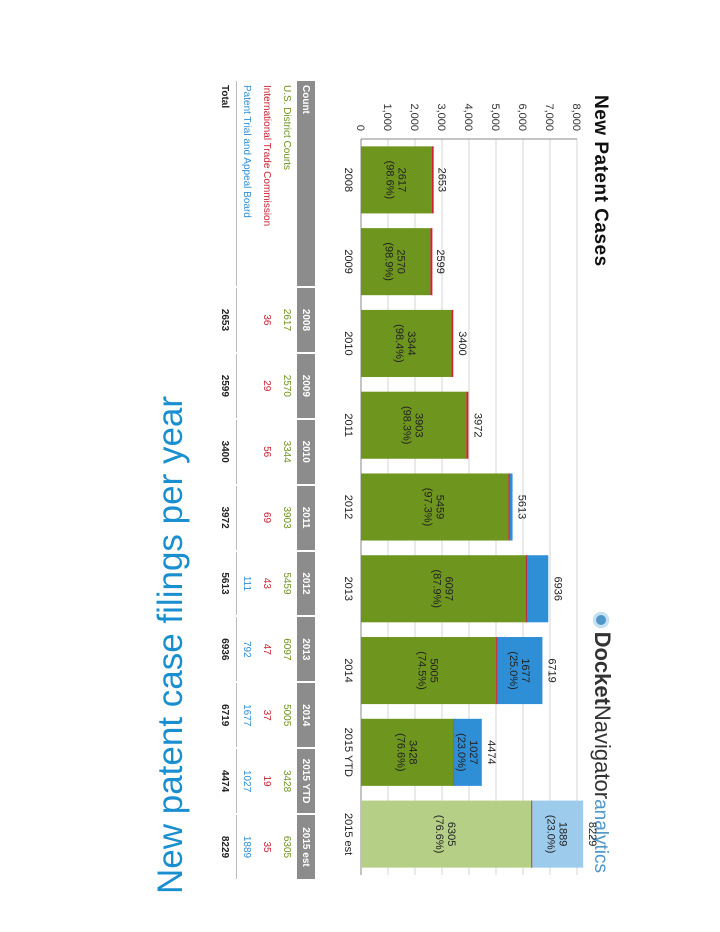 The width and height of the screenshot is (720, 932). I want to click on data-label-total: 8229, so click(592, 834).